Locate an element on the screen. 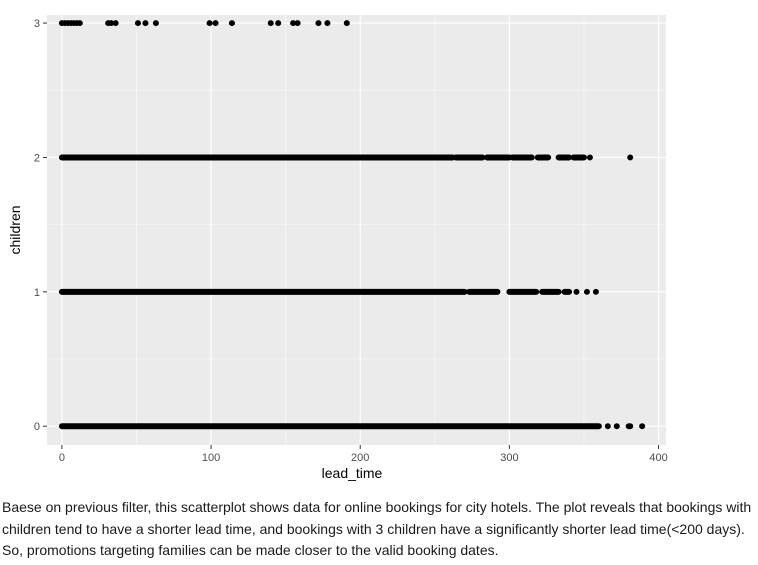  y-tick-label: 3 is located at coordinates (37, 24).